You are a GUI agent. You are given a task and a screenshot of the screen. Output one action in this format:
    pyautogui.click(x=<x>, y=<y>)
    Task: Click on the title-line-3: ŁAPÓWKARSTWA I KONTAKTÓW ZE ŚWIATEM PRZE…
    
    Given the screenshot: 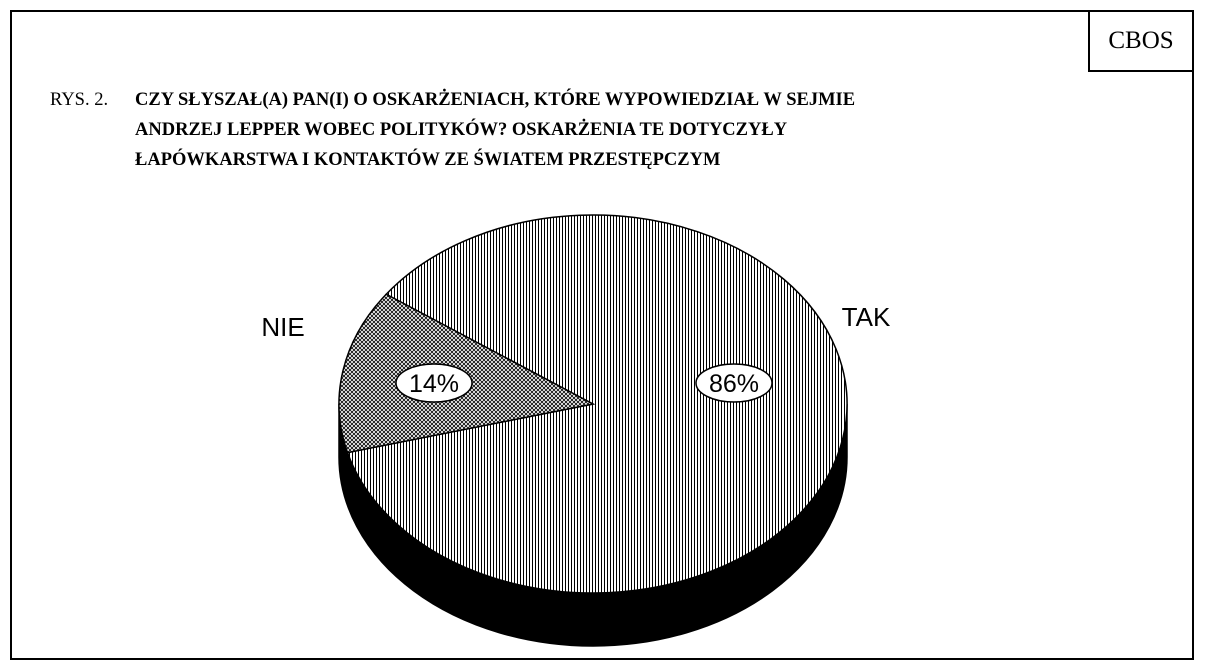 What is the action you would take?
    pyautogui.click(x=428, y=160)
    